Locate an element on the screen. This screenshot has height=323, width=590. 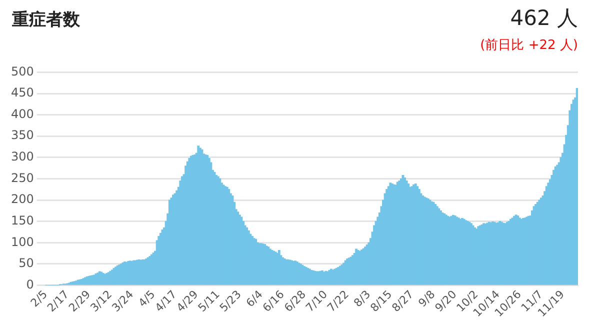
y-tick-label: 500 is located at coordinates (22, 71).